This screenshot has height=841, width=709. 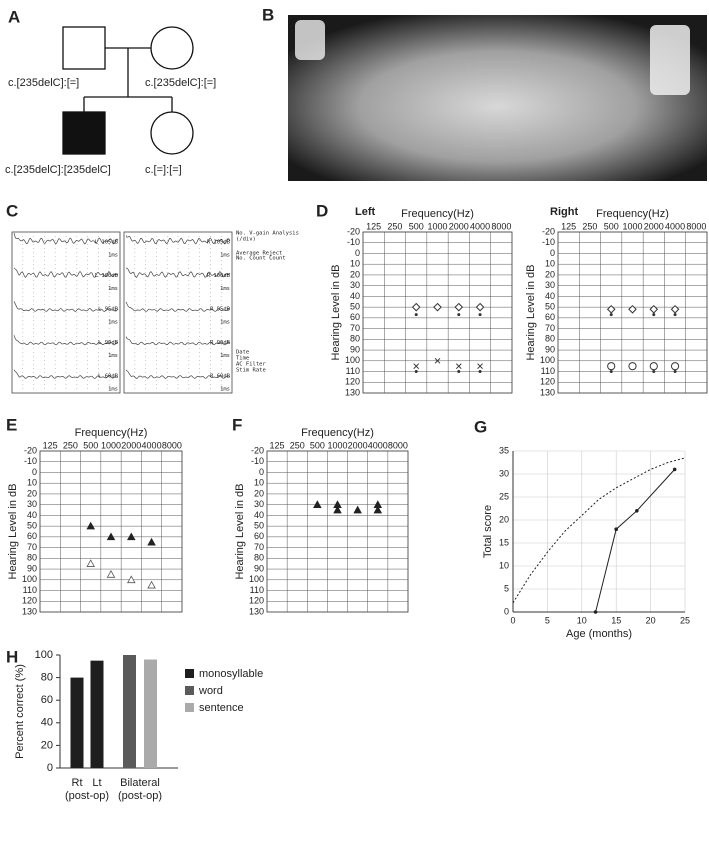 What do you see at coordinates (685, 620) in the screenshot?
I see `x-tick-label: 25` at bounding box center [685, 620].